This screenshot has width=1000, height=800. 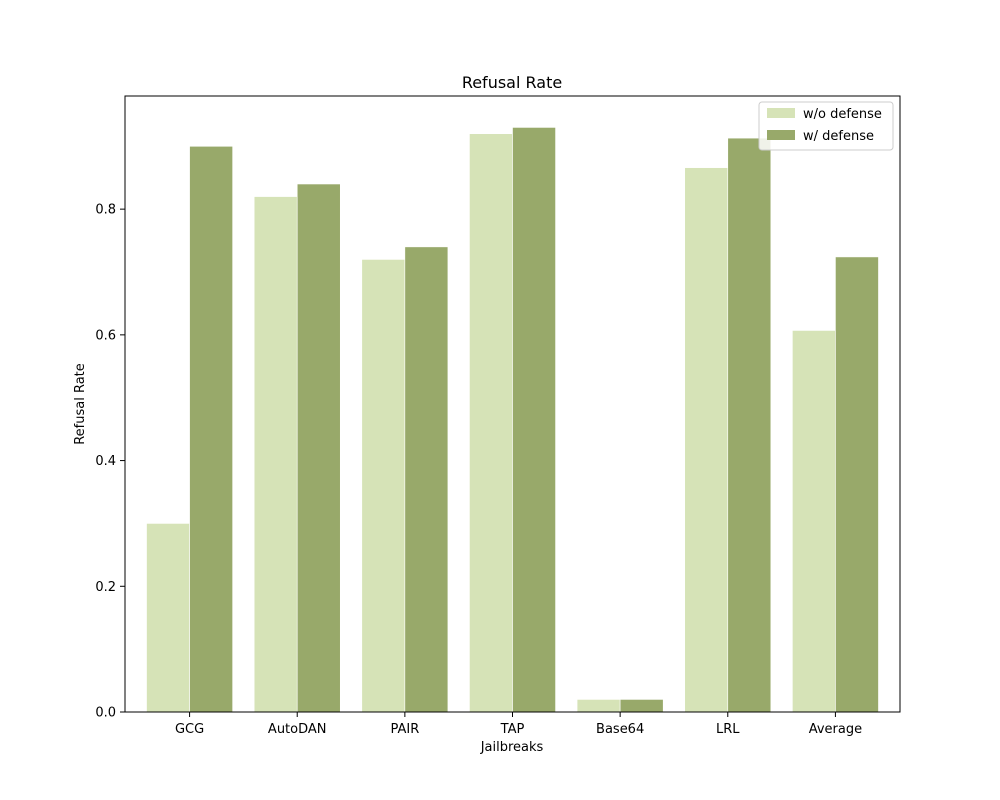 I want to click on bar-without-defense-lrl, so click(x=706, y=440).